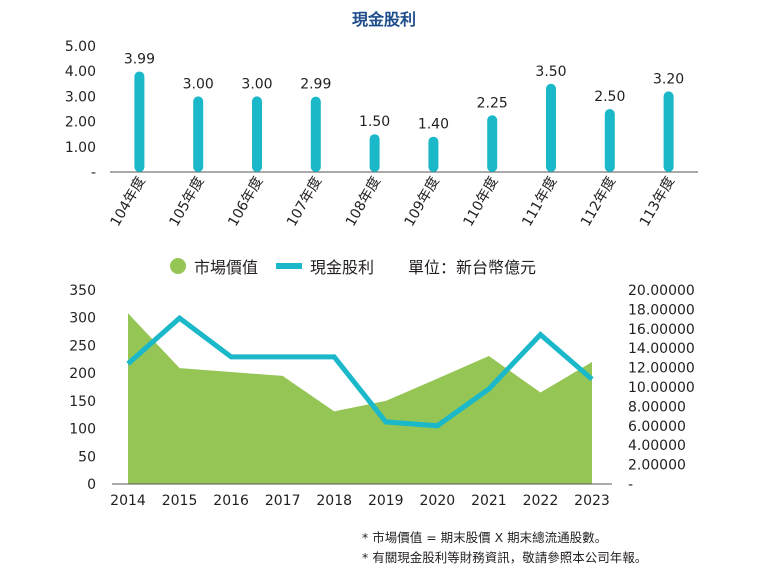 This screenshot has width=768, height=573. Describe the element at coordinates (438, 501) in the screenshot. I see `combo-x-tick-label: 2020` at that location.